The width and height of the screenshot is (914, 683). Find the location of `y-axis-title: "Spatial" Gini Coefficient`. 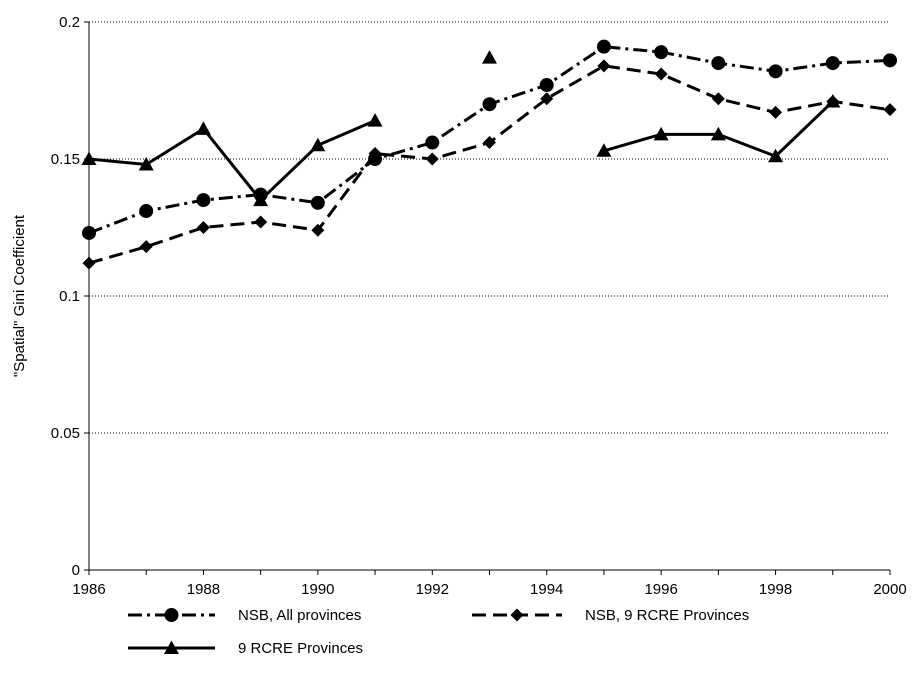

y-axis-title: "Spatial" Gini Coefficient is located at coordinates (19, 295).